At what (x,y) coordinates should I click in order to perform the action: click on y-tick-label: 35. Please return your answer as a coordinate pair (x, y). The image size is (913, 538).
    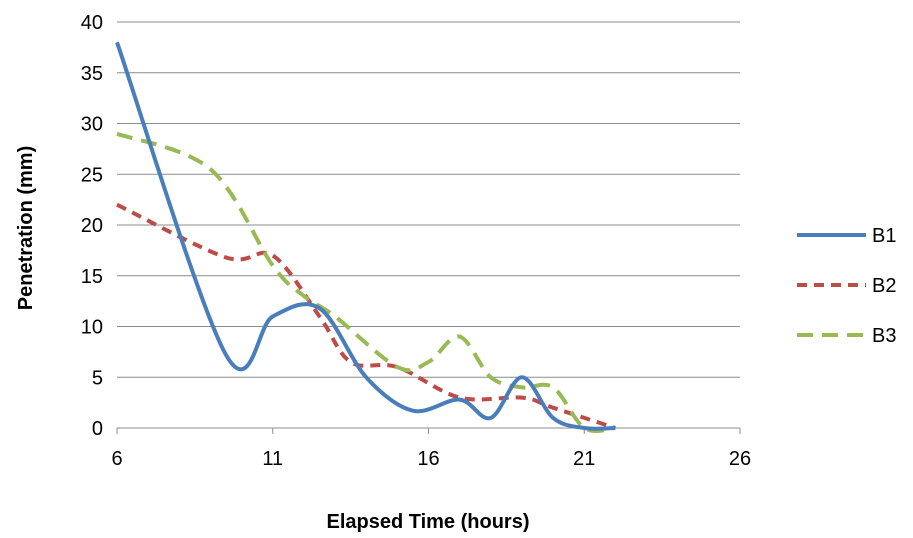
    Looking at the image, I should click on (92, 74).